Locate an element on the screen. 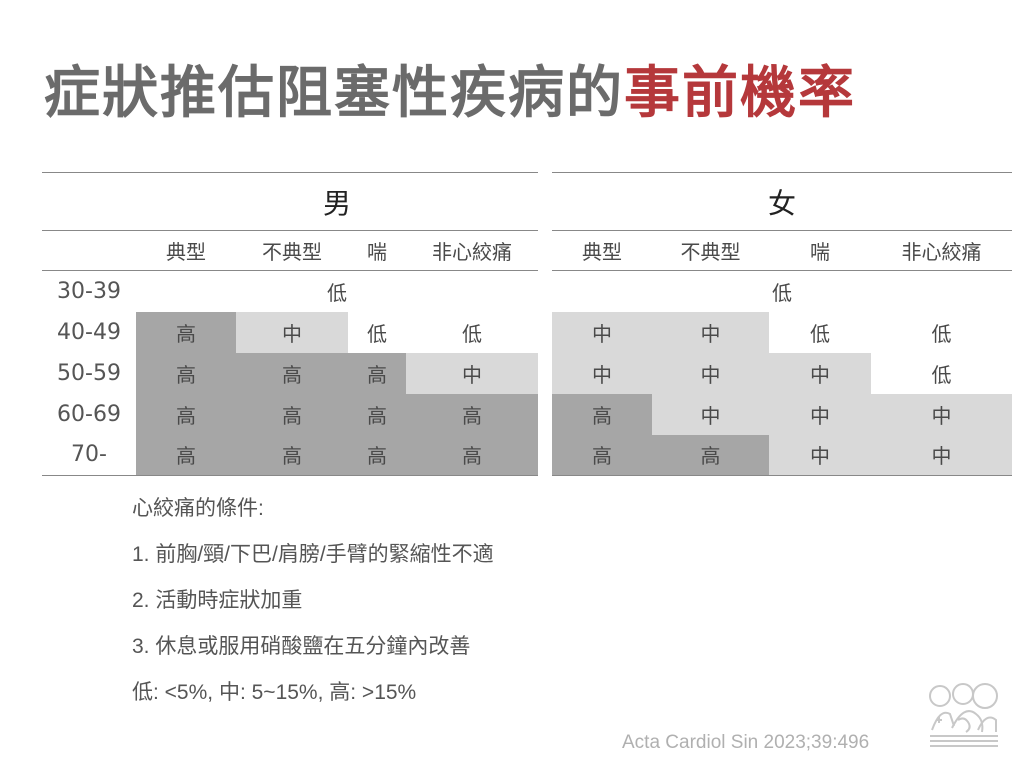 The height and width of the screenshot is (768, 1024). table-row: 高 中 中 中 is located at coordinates (782, 414).